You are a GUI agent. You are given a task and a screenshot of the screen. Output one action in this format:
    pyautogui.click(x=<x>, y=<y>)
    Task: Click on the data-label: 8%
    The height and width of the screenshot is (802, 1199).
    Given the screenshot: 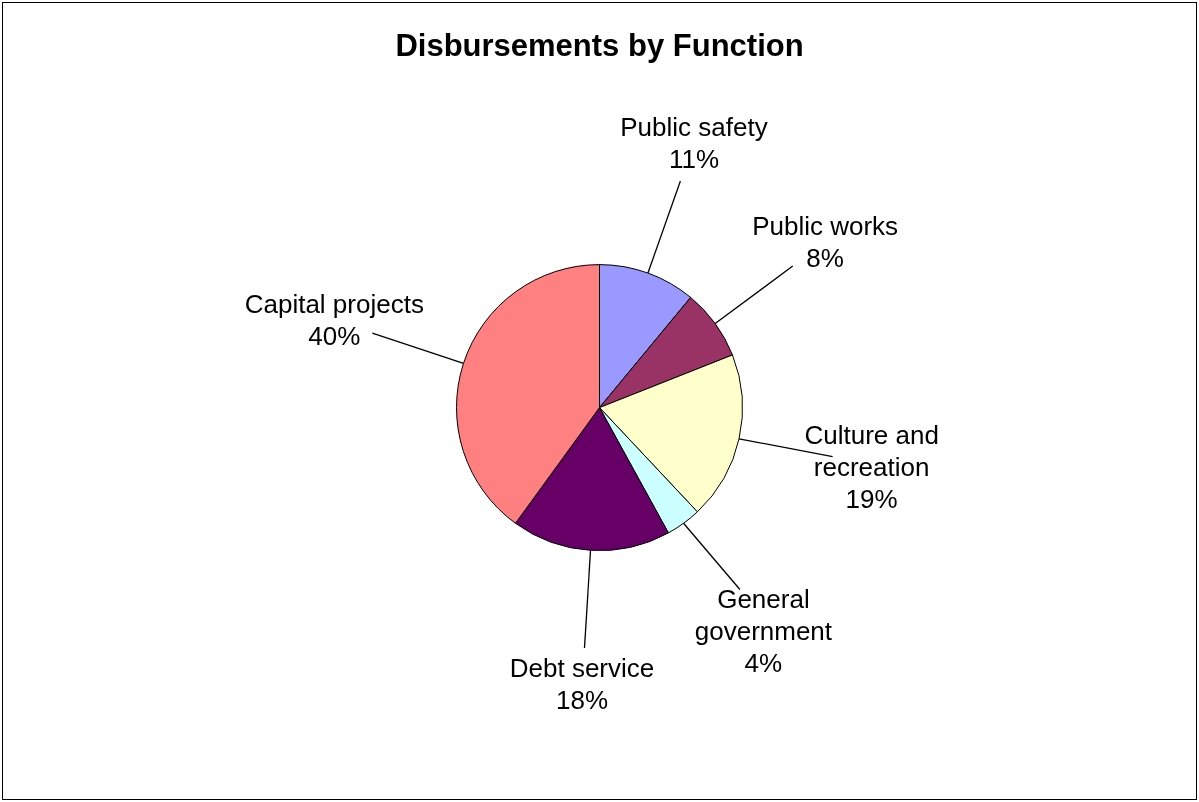 What is the action you would take?
    pyautogui.click(x=825, y=257)
    